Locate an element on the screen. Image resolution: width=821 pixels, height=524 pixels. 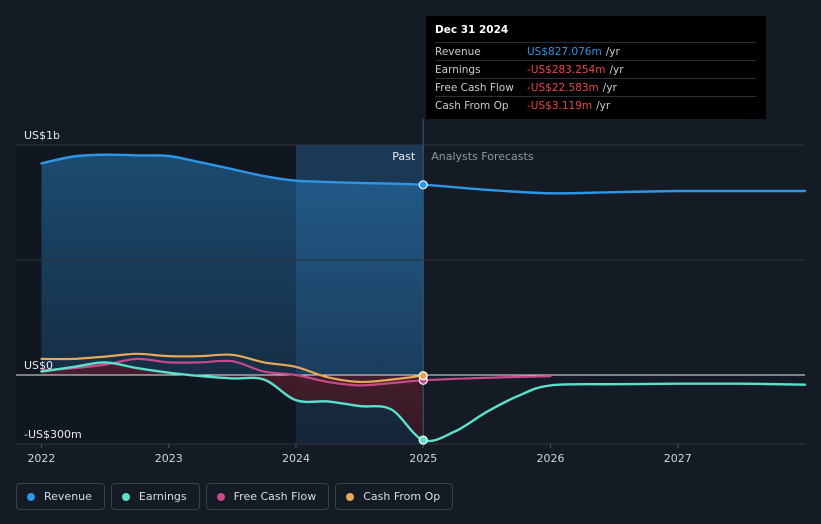
tooltip-label: Revenue is located at coordinates (458, 51).